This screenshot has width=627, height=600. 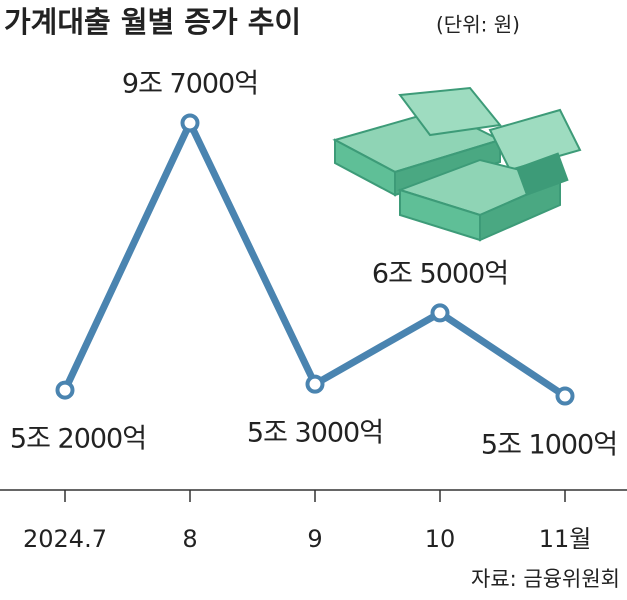 I want to click on chart-subtitle: (단위: 원), so click(x=478, y=25).